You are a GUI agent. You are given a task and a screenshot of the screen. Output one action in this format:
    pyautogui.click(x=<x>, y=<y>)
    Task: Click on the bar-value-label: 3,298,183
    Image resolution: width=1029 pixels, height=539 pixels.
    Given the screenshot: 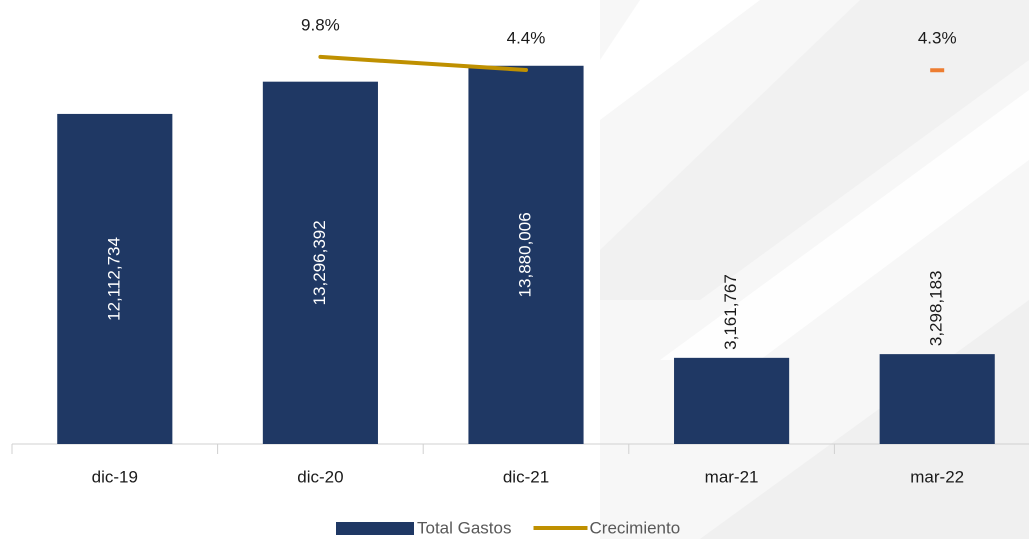 What is the action you would take?
    pyautogui.click(x=936, y=308)
    